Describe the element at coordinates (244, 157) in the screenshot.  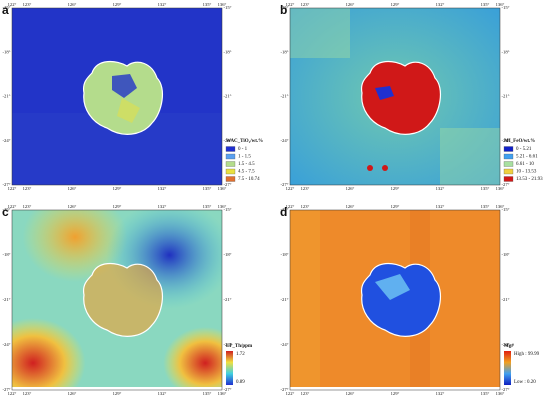
I see `legend-label: 1 - 1.5` at that location.